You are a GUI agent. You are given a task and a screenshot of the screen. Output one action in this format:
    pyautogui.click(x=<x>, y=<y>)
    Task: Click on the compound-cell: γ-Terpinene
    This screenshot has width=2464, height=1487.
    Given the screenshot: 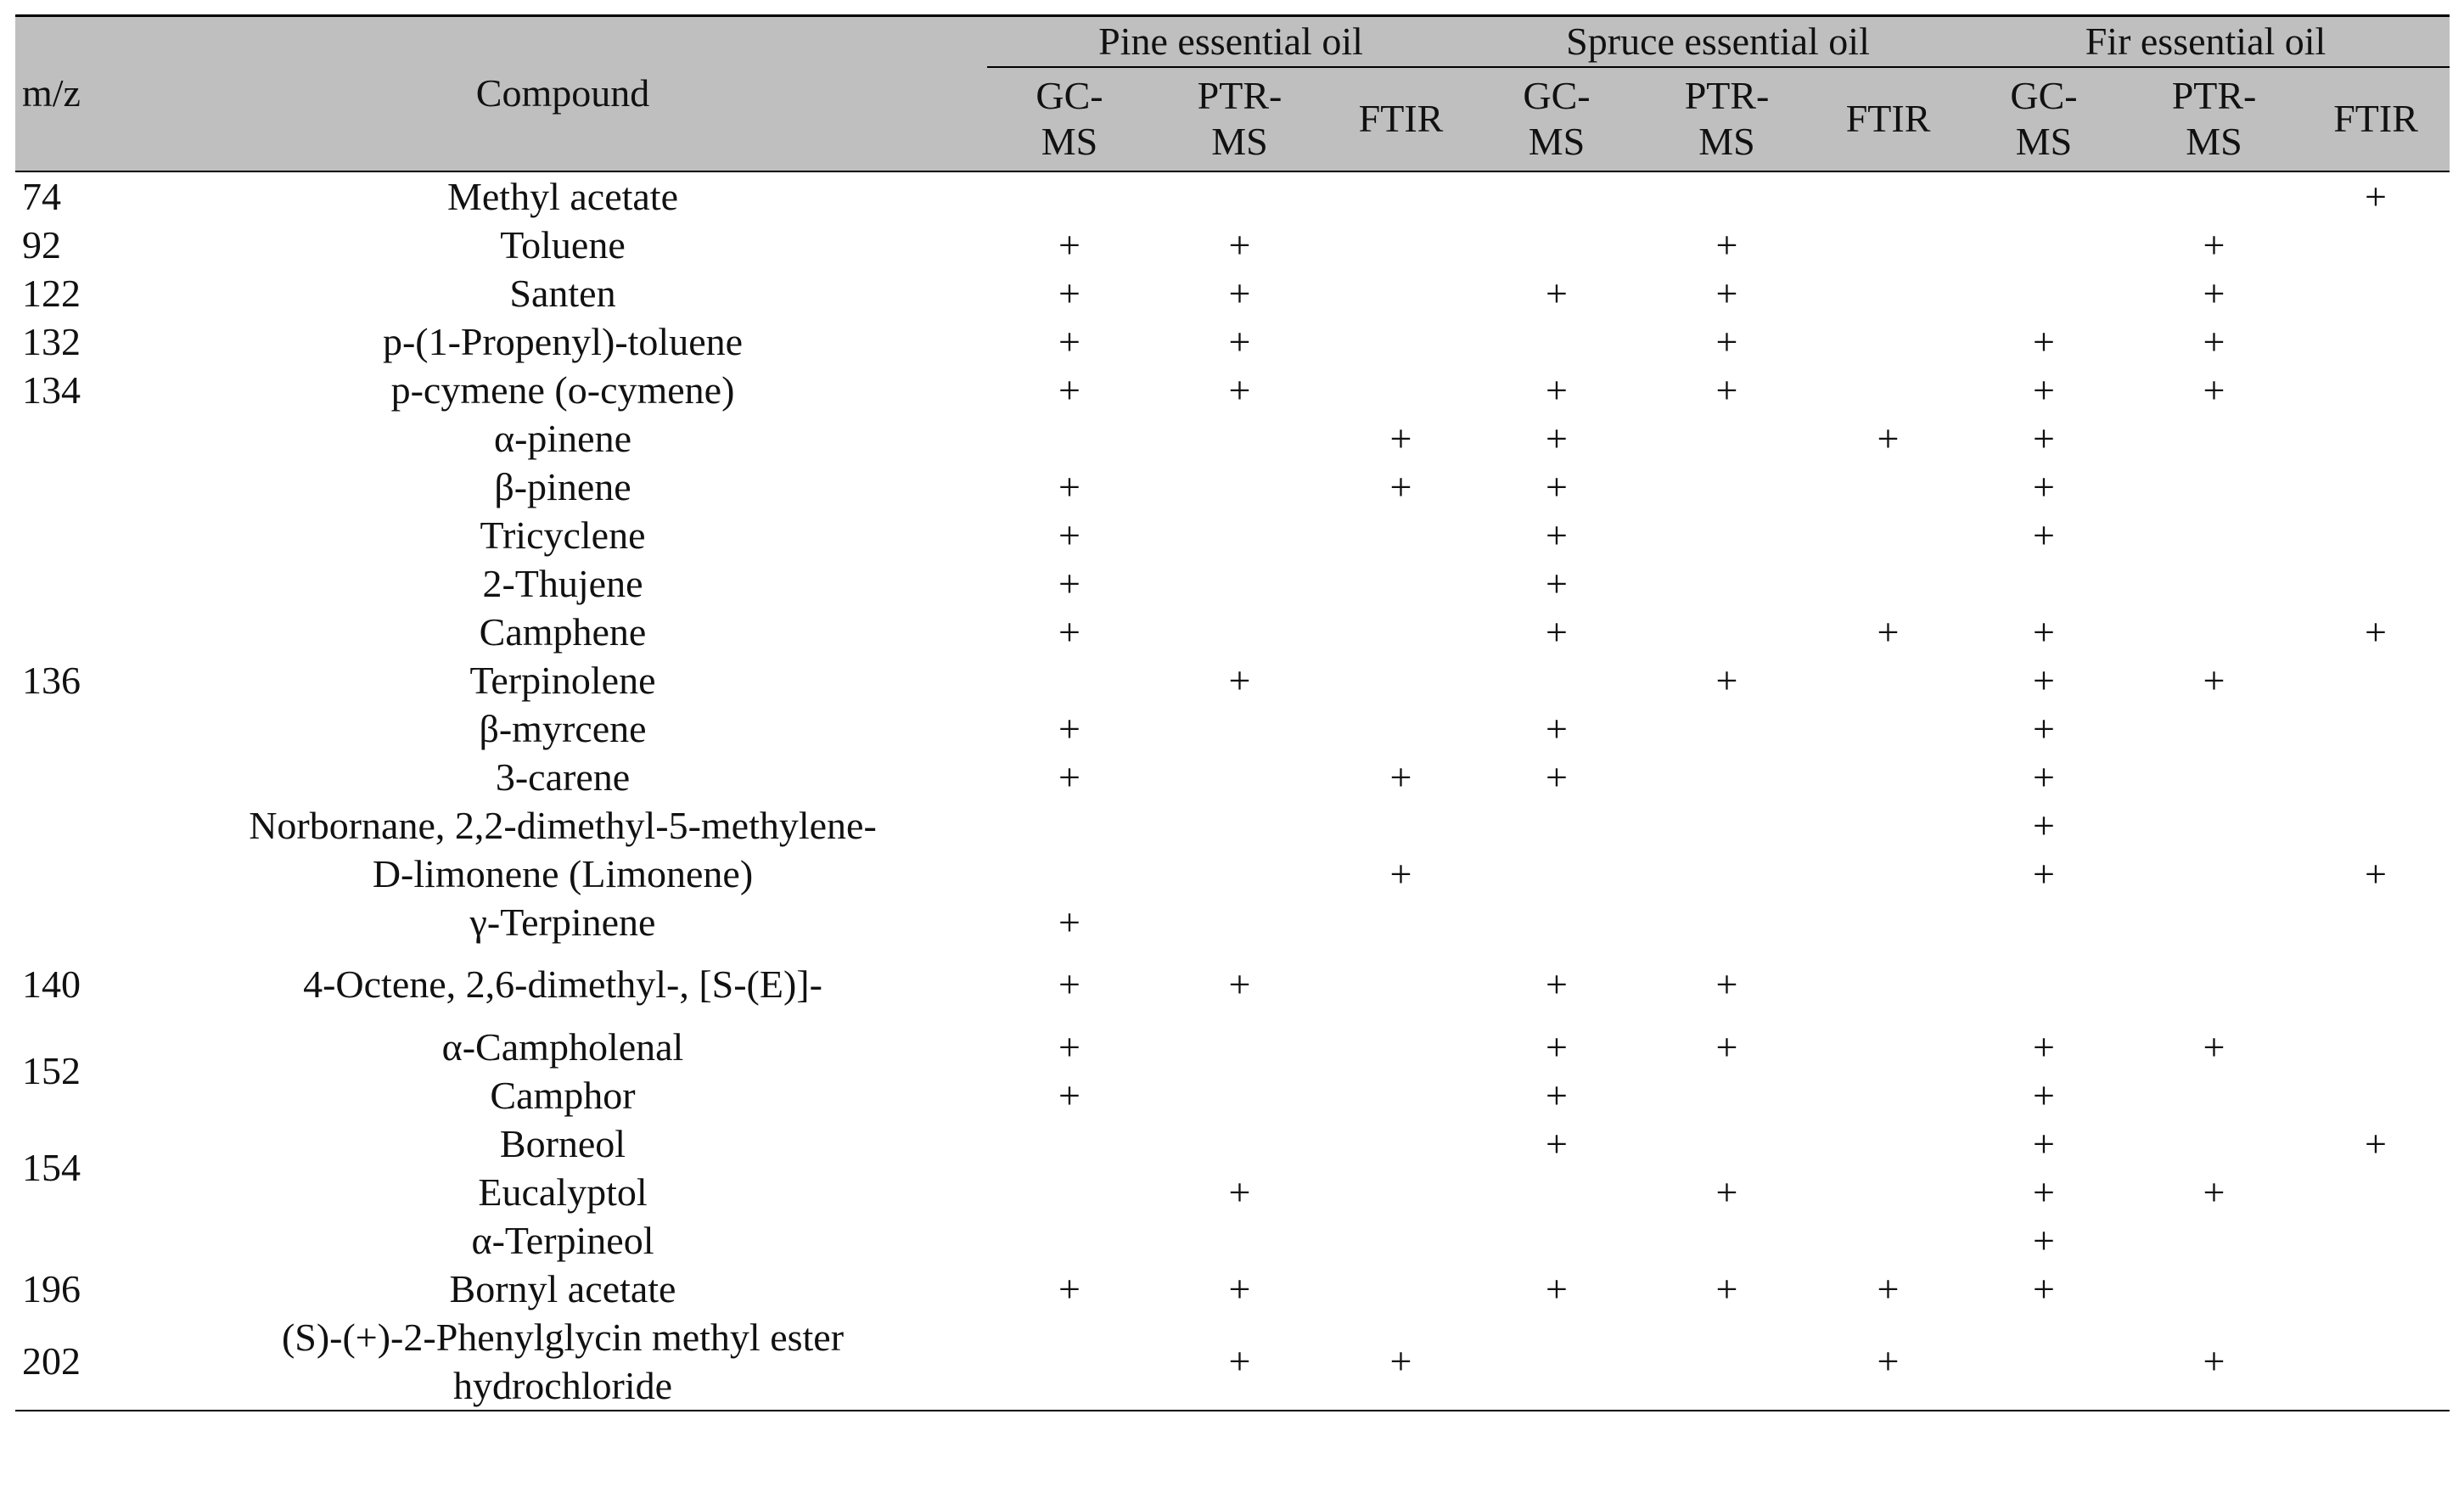 What is the action you would take?
    pyautogui.click(x=562, y=922)
    